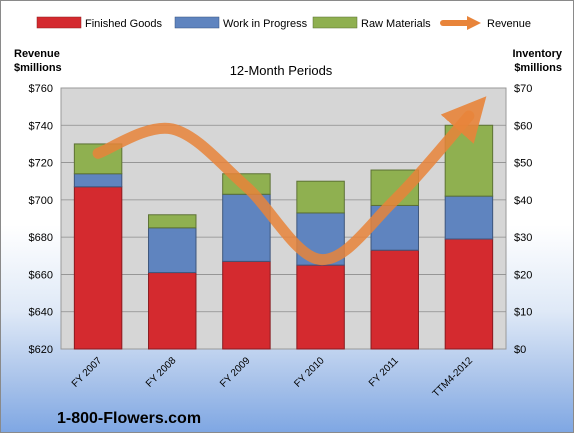  Describe the element at coordinates (523, 219) in the screenshot. I see `right-axis-ticks: $0 $10 $20 $30 $40 $50 $60 $70` at that location.